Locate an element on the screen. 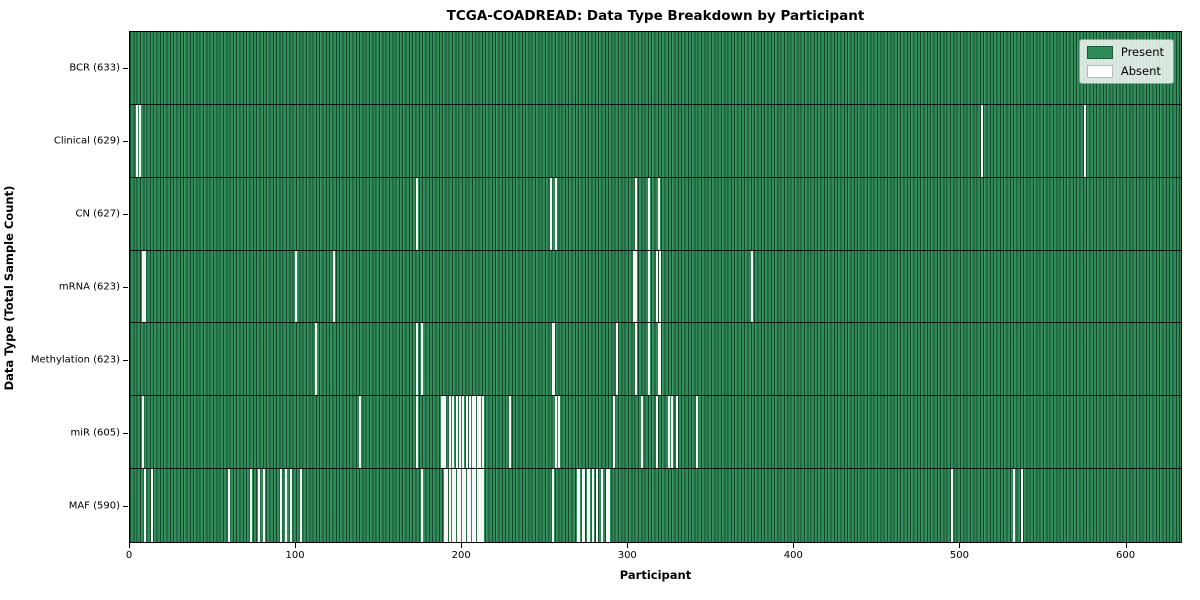 Image resolution: width=1200 pixels, height=600 pixels. ytick-label-clinical: Clinical (629) is located at coordinates (86, 141).